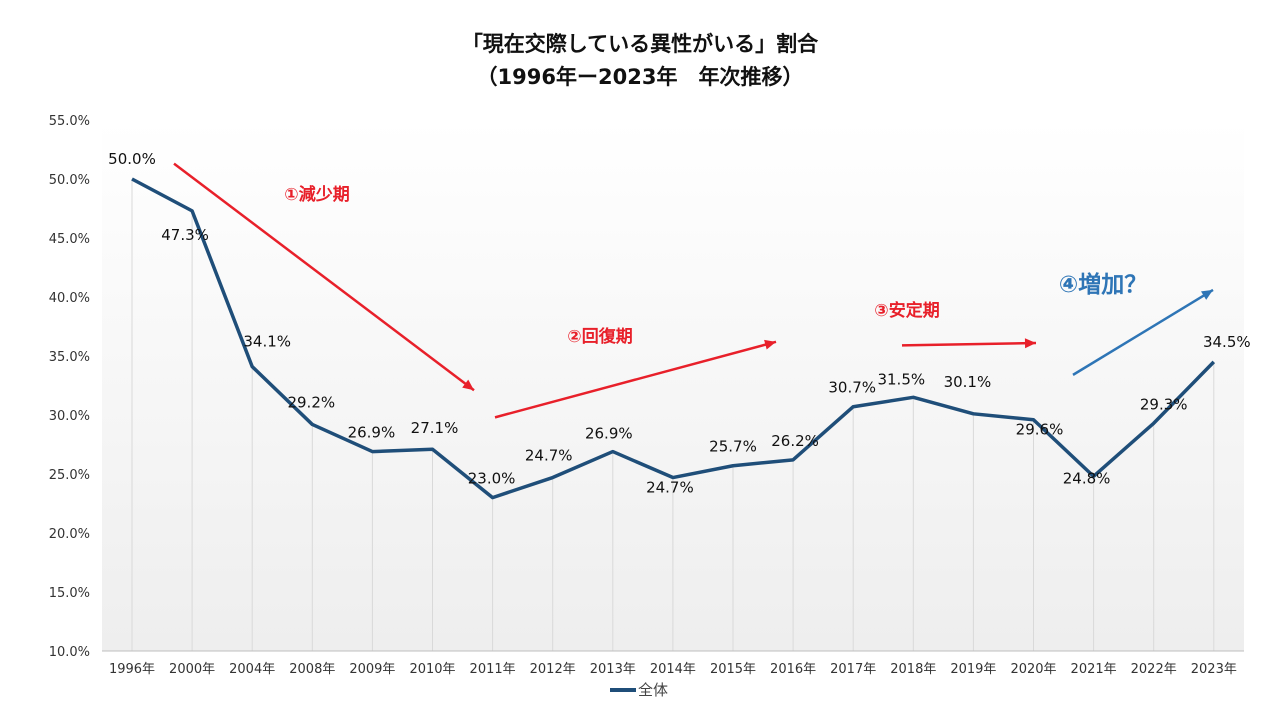  What do you see at coordinates (492, 479) in the screenshot?
I see `data-label: 23.0%` at bounding box center [492, 479].